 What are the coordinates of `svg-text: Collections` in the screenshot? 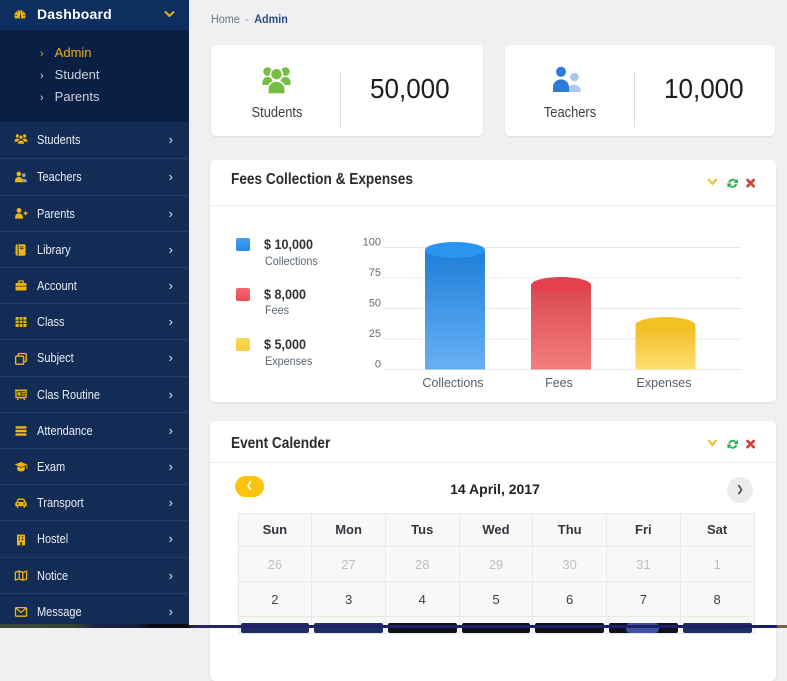 It's located at (452, 383).